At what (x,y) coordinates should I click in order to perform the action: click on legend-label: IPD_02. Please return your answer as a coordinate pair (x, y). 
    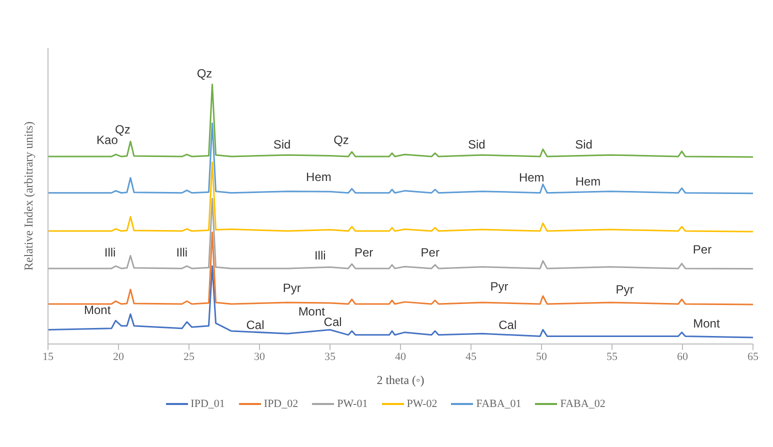
    Looking at the image, I should click on (281, 404).